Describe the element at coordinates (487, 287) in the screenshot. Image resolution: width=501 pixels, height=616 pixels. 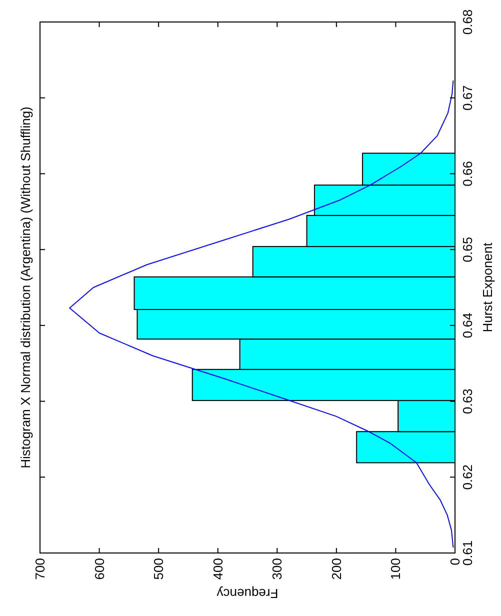
I see `y-axis-title: Hurst Exponent` at that location.